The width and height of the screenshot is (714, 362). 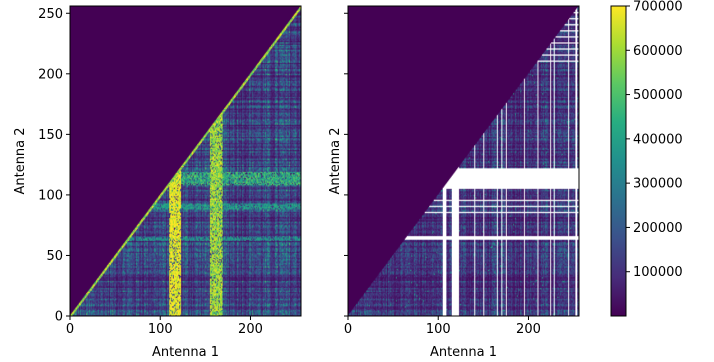 I want to click on y-axis-label-flagged: Antenna 2, so click(x=335, y=160).